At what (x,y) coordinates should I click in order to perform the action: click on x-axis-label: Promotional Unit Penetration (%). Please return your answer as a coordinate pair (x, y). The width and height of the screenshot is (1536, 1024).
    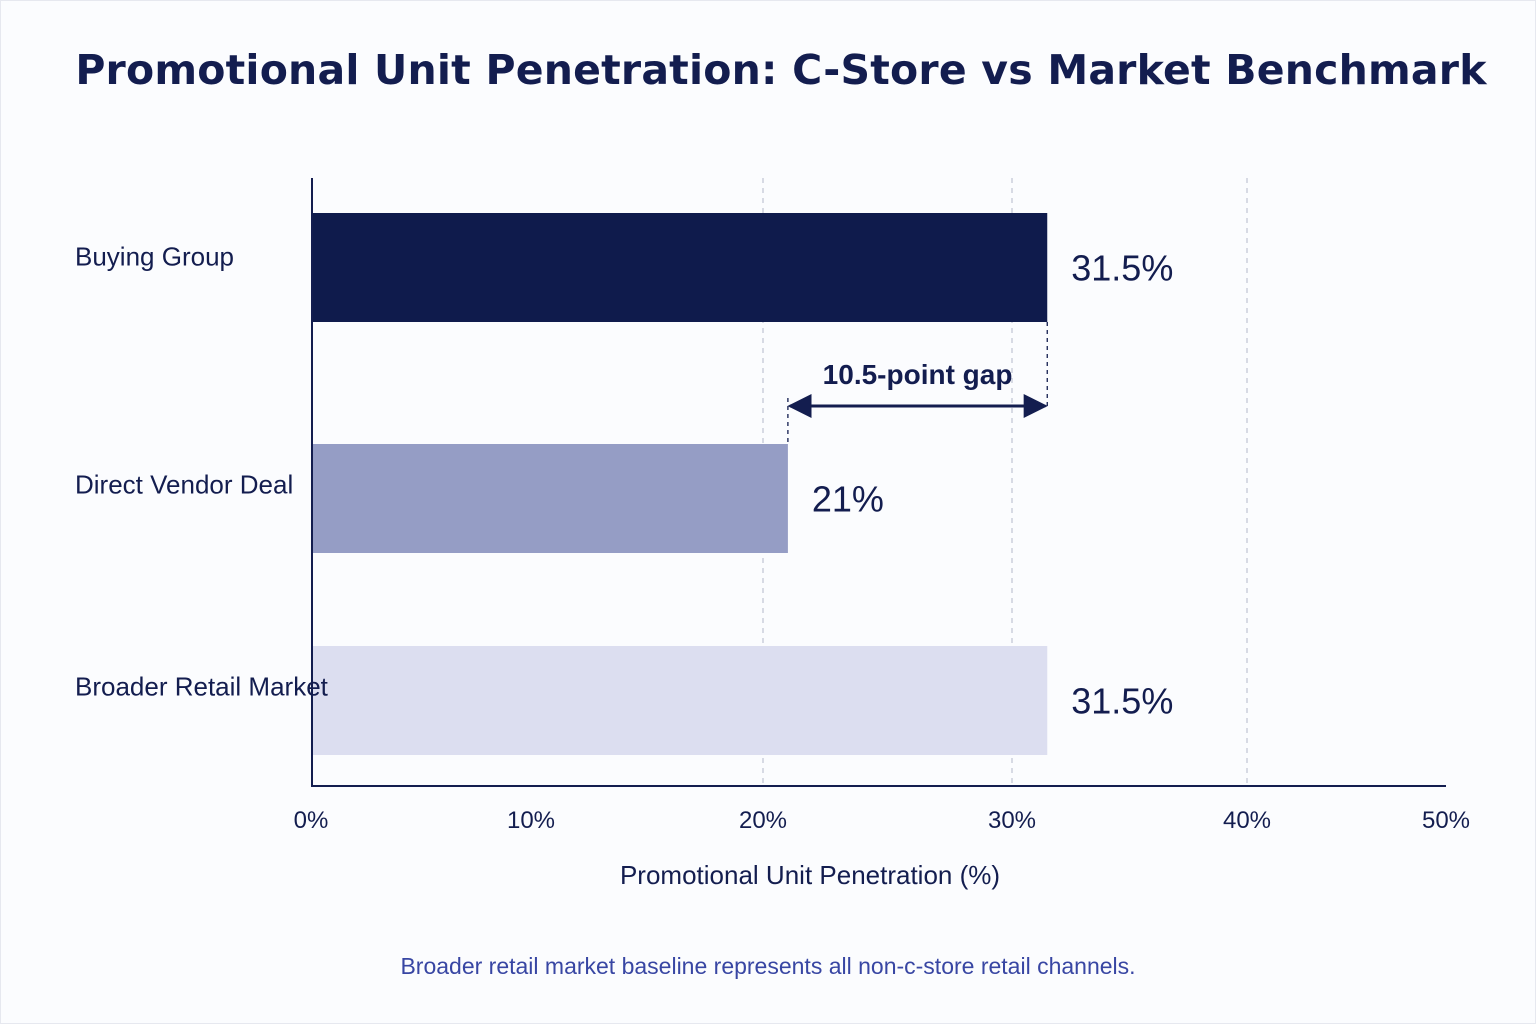
    Looking at the image, I should click on (810, 875).